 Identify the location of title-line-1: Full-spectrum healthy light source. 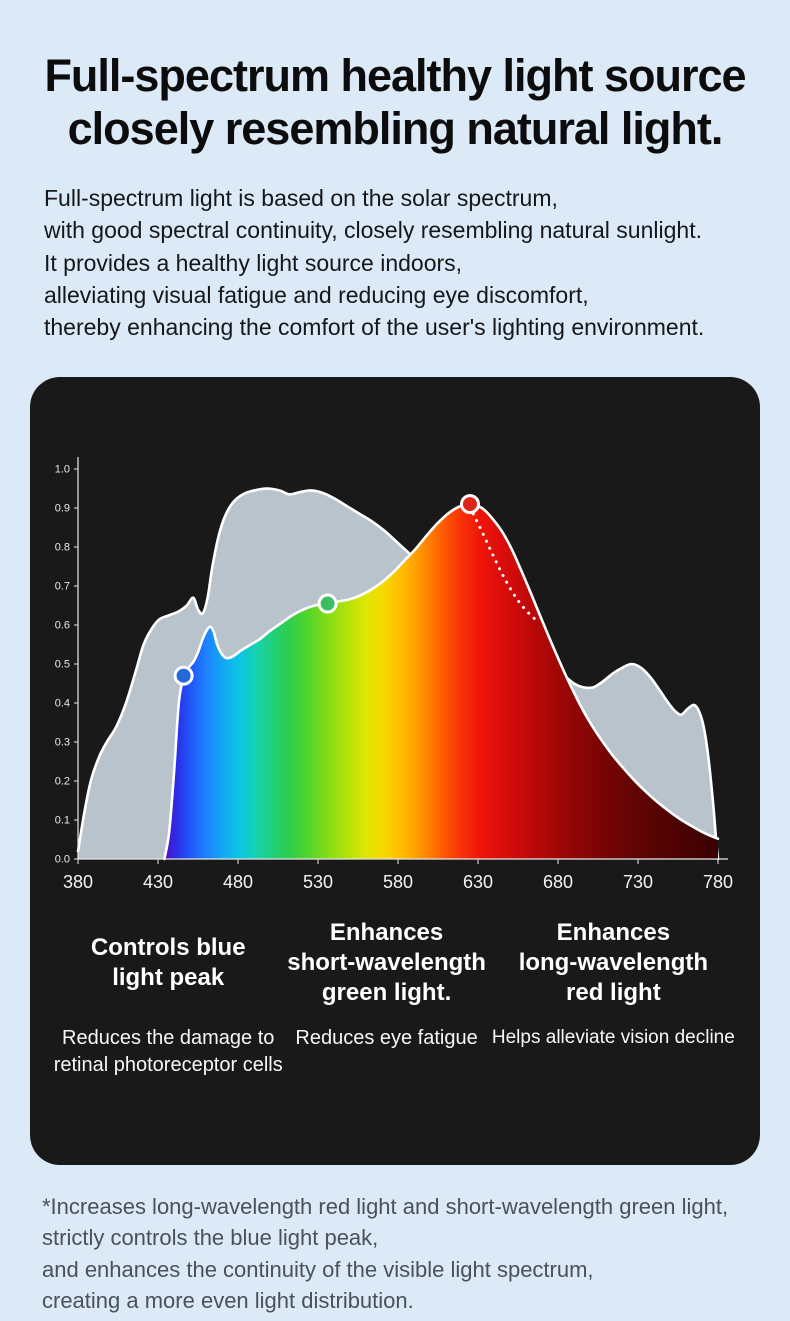
(395, 75).